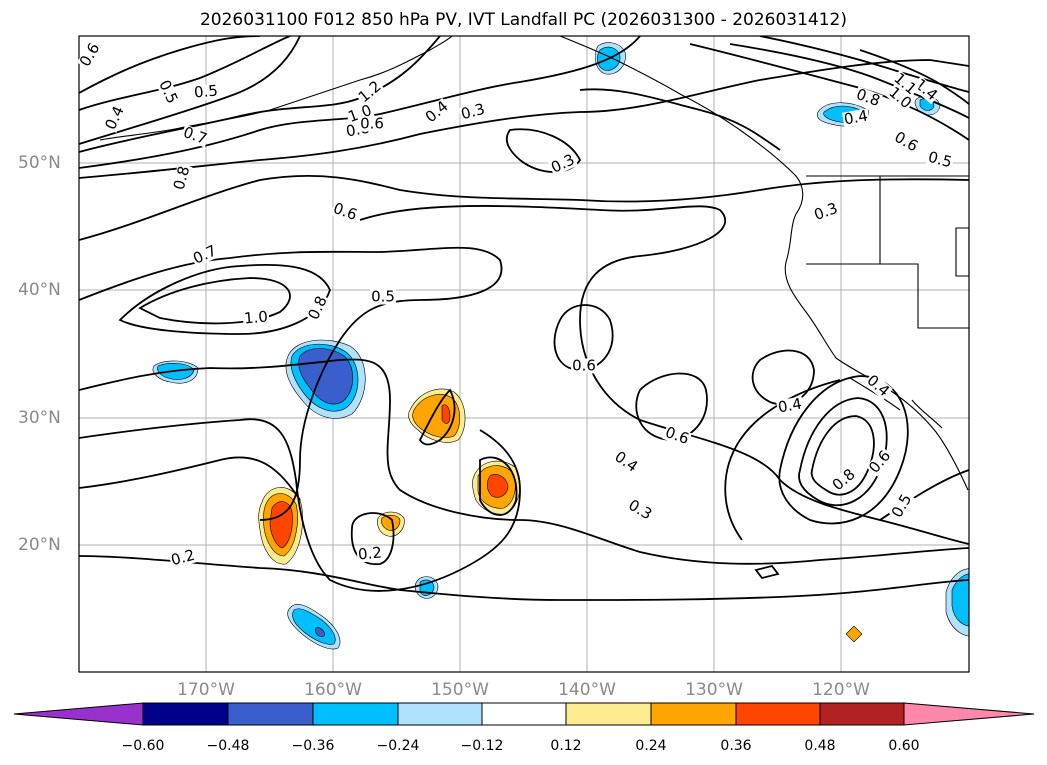 Image resolution: width=1047 pixels, height=765 pixels. Describe the element at coordinates (256, 317) in the screenshot. I see `contour-label: 1.0` at that location.